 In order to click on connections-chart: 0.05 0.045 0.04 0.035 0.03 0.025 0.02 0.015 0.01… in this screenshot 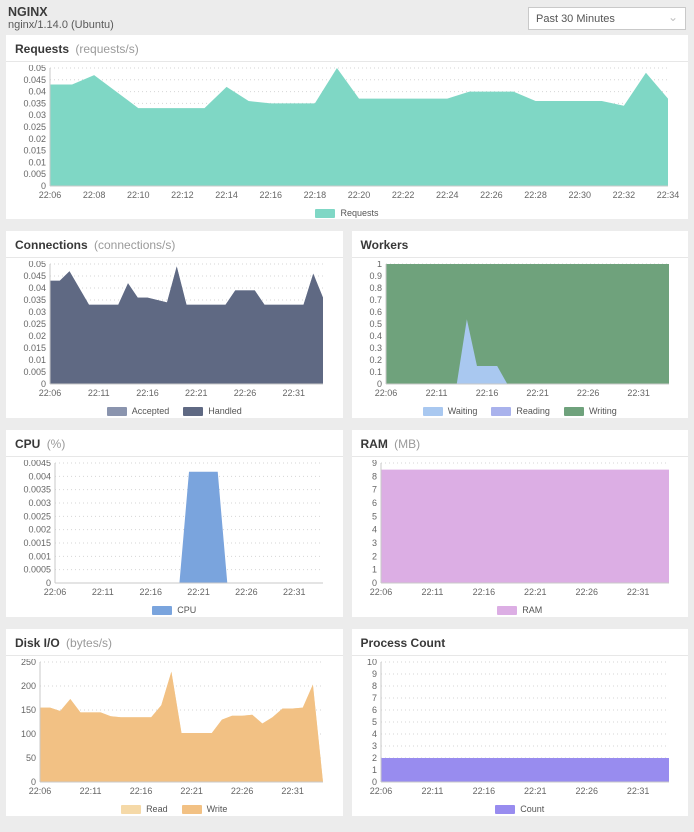, I will do `click(174, 338)`.